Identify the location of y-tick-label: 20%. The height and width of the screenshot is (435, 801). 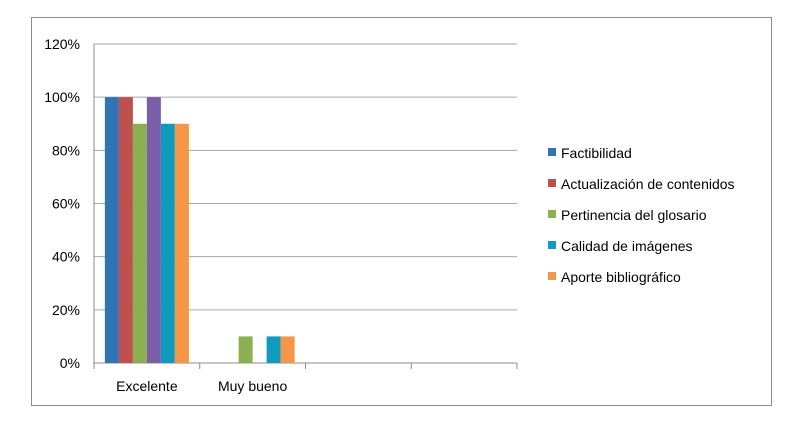
(66, 310).